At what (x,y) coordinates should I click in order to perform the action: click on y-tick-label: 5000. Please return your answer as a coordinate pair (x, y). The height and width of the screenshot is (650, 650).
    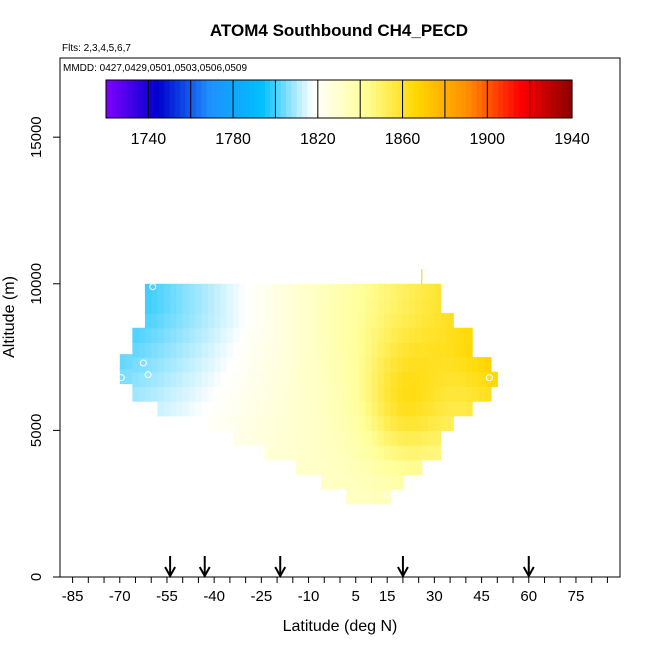
    Looking at the image, I should click on (36, 430).